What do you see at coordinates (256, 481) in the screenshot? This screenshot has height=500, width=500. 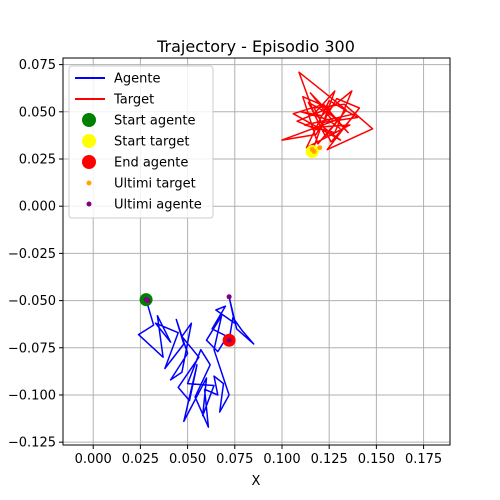 I see `x-axis-label: X` at bounding box center [256, 481].